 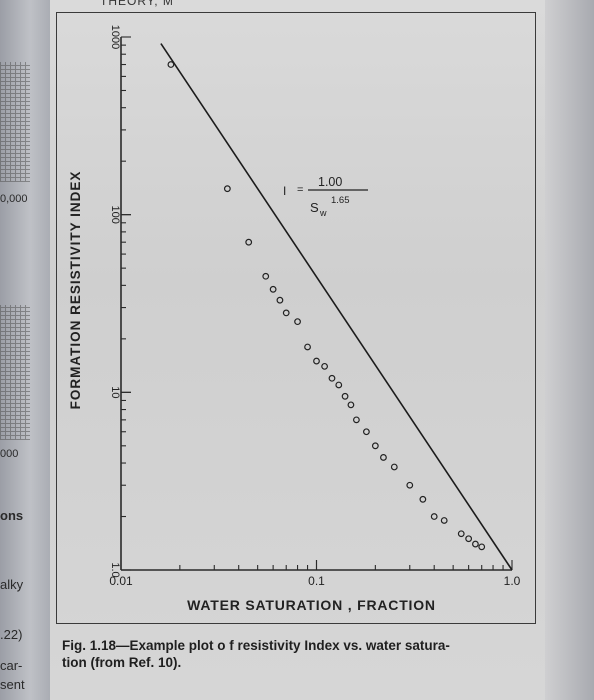 I want to click on y-tick-label: 1000, so click(x=115, y=37).